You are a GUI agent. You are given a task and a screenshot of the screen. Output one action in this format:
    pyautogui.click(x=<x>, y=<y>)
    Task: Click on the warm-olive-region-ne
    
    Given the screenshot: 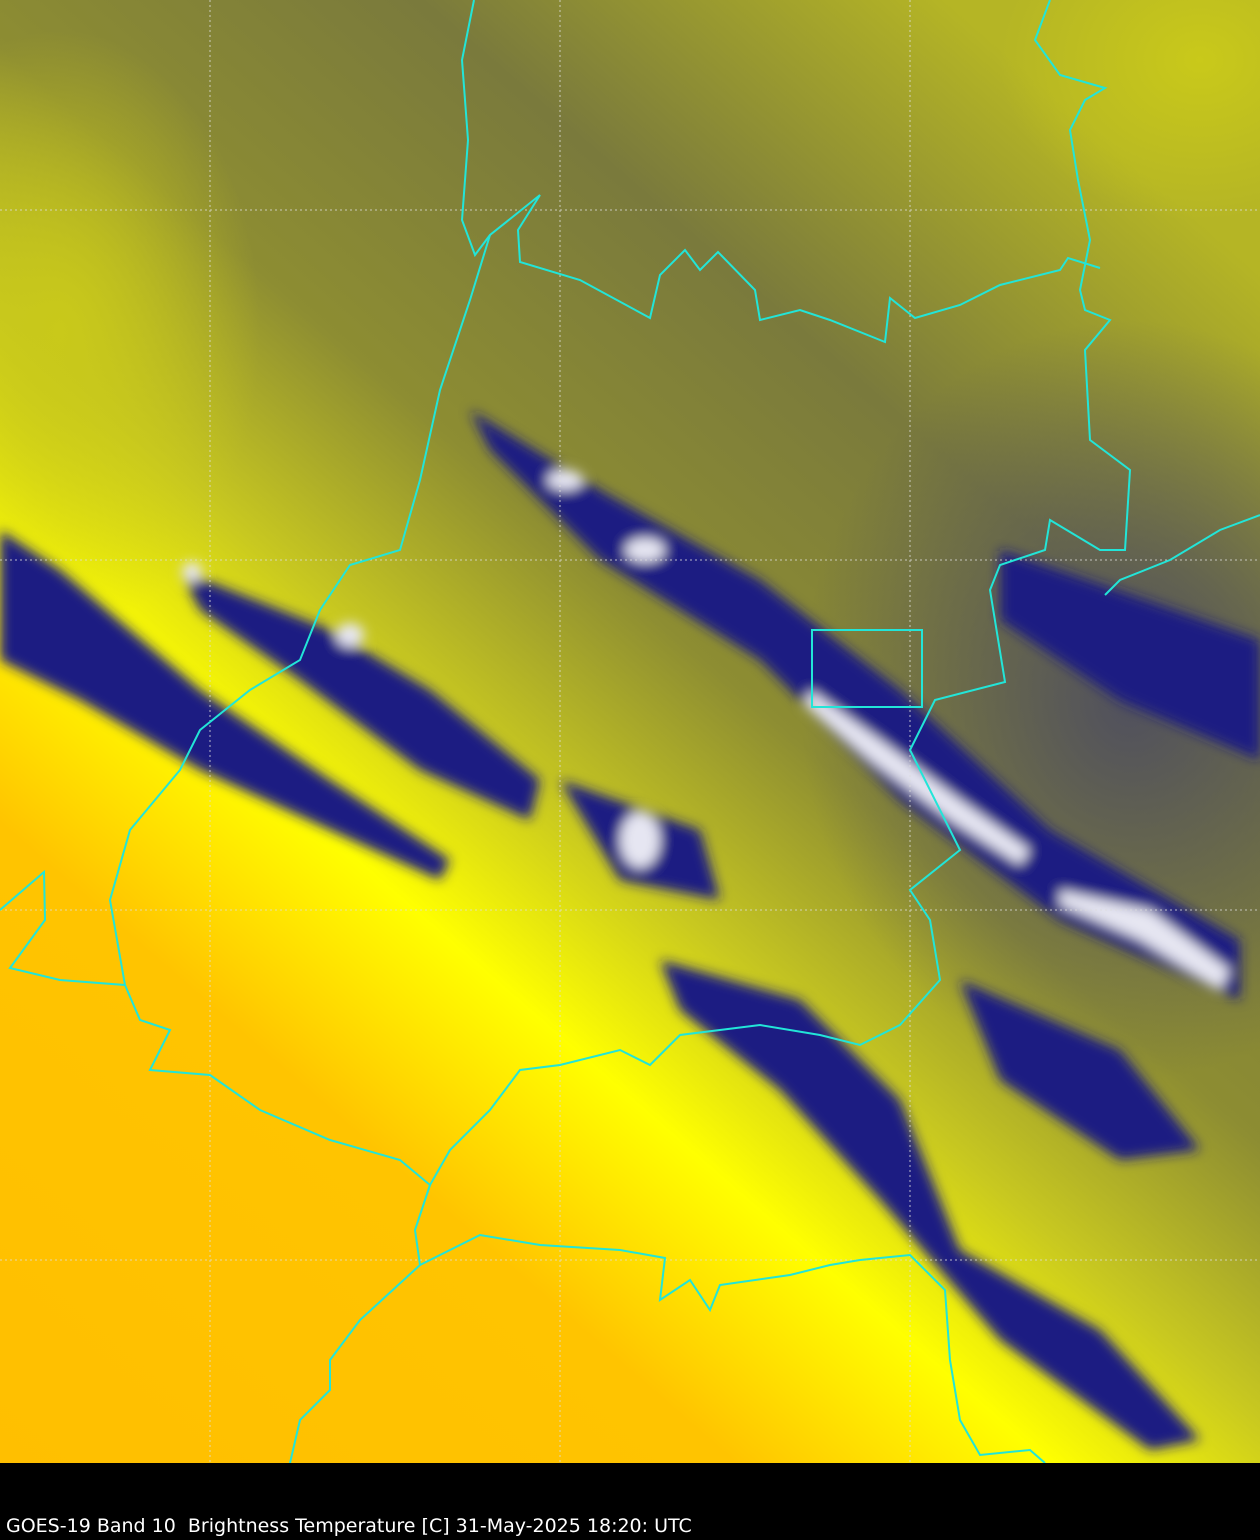 What is the action you would take?
    pyautogui.click(x=1130, y=110)
    